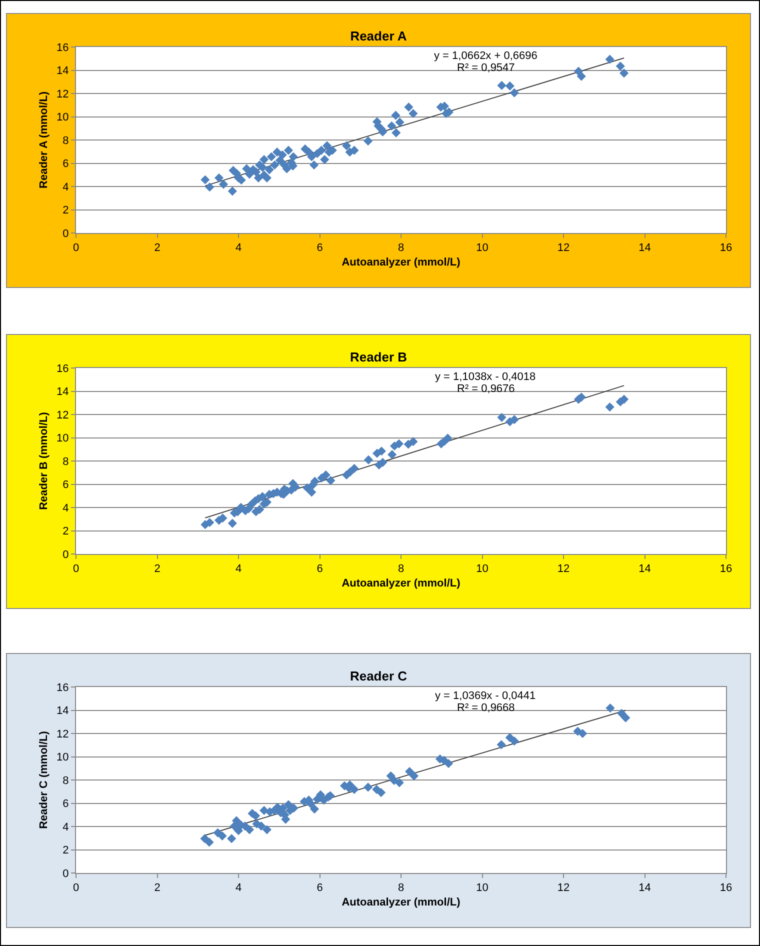 The width and height of the screenshot is (760, 946). Describe the element at coordinates (486, 56) in the screenshot. I see `annotation: y = 1,0662x + 0,6696` at that location.